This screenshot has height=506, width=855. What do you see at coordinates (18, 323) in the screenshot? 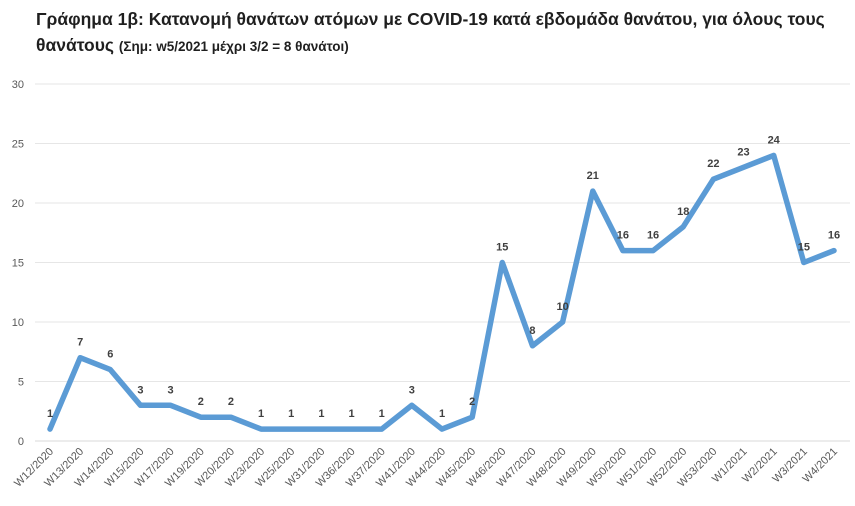
I see `y-tick-label: 10` at bounding box center [18, 323].